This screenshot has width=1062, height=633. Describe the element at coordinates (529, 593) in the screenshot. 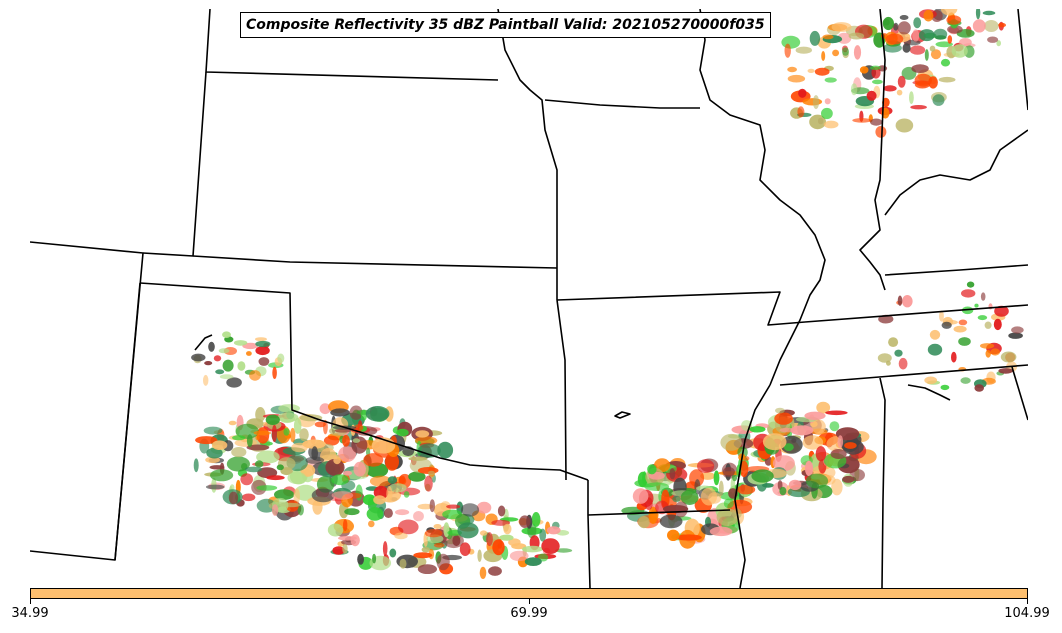

I see `colorbar` at that location.